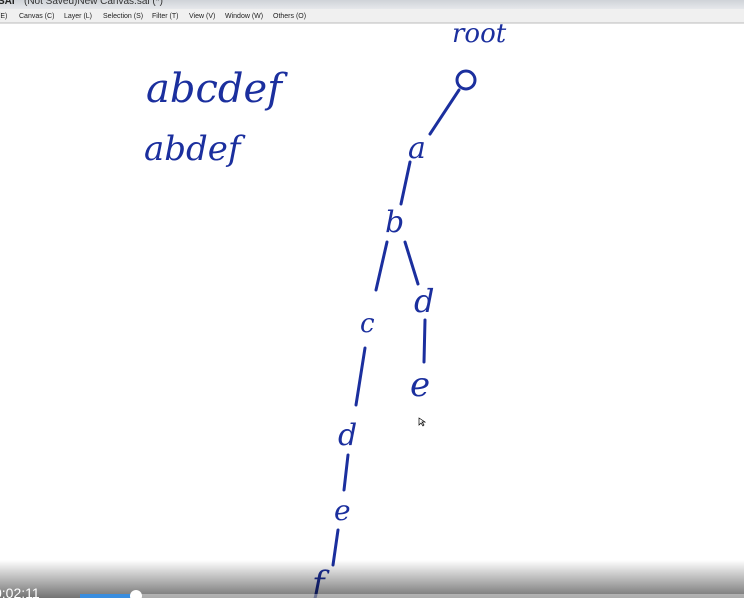 The height and width of the screenshot is (598, 744). What do you see at coordinates (217, 89) in the screenshot?
I see `word: abcdef` at bounding box center [217, 89].